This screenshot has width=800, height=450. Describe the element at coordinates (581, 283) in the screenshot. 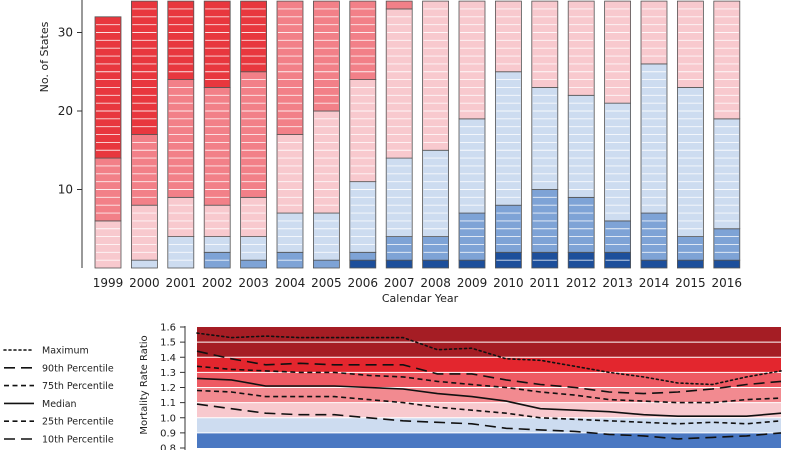

I see `x-tick-label: 2012` at that location.